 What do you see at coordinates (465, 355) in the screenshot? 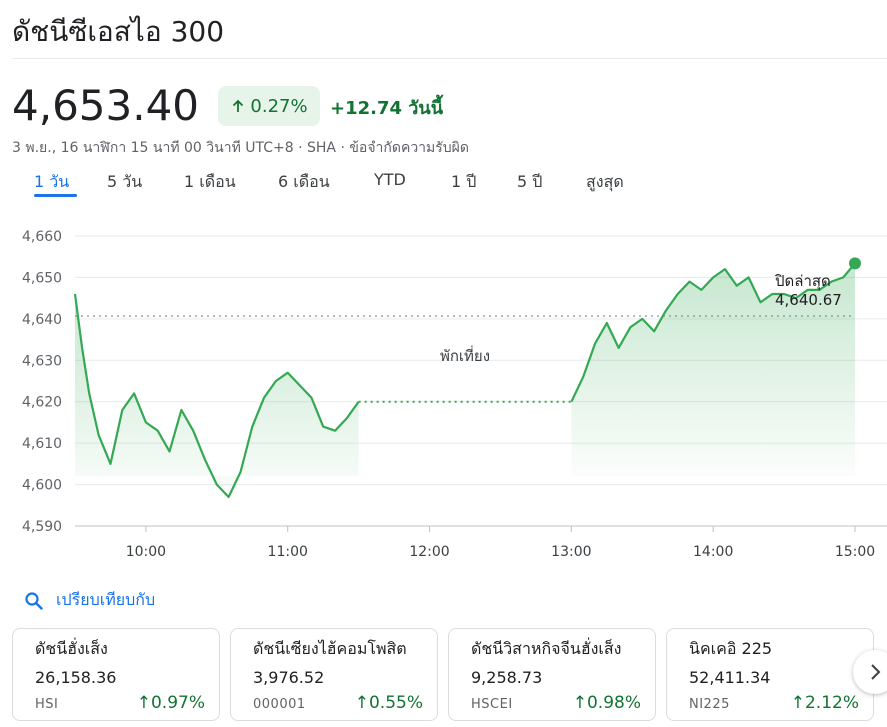
I see `lunch-break-label: พักเที่ยง` at bounding box center [465, 355].